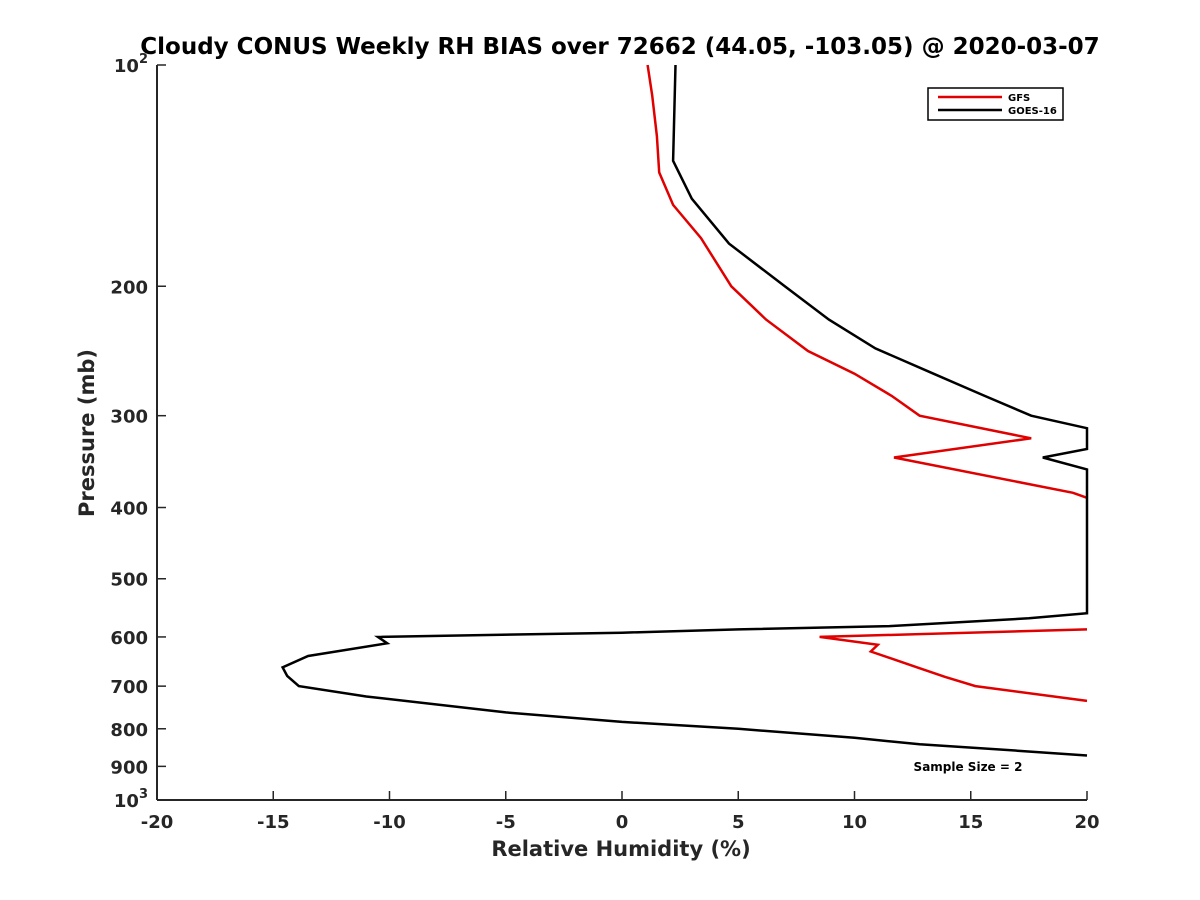 This screenshot has height=900, width=1200. I want to click on x-tick-label: -5, so click(506, 822).